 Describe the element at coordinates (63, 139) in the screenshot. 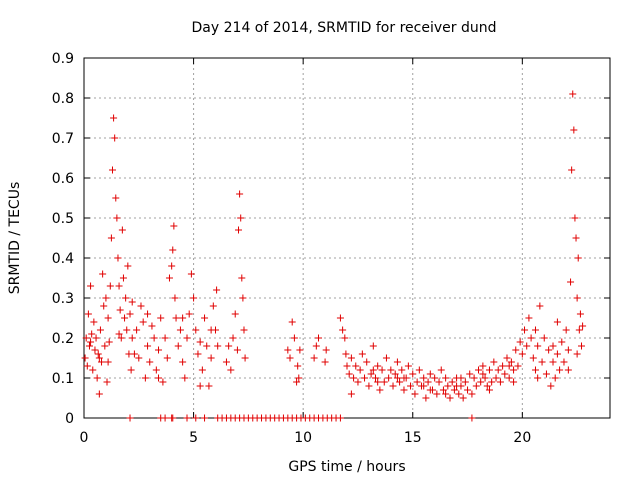

I see `y-tick-label: 0.7` at that location.